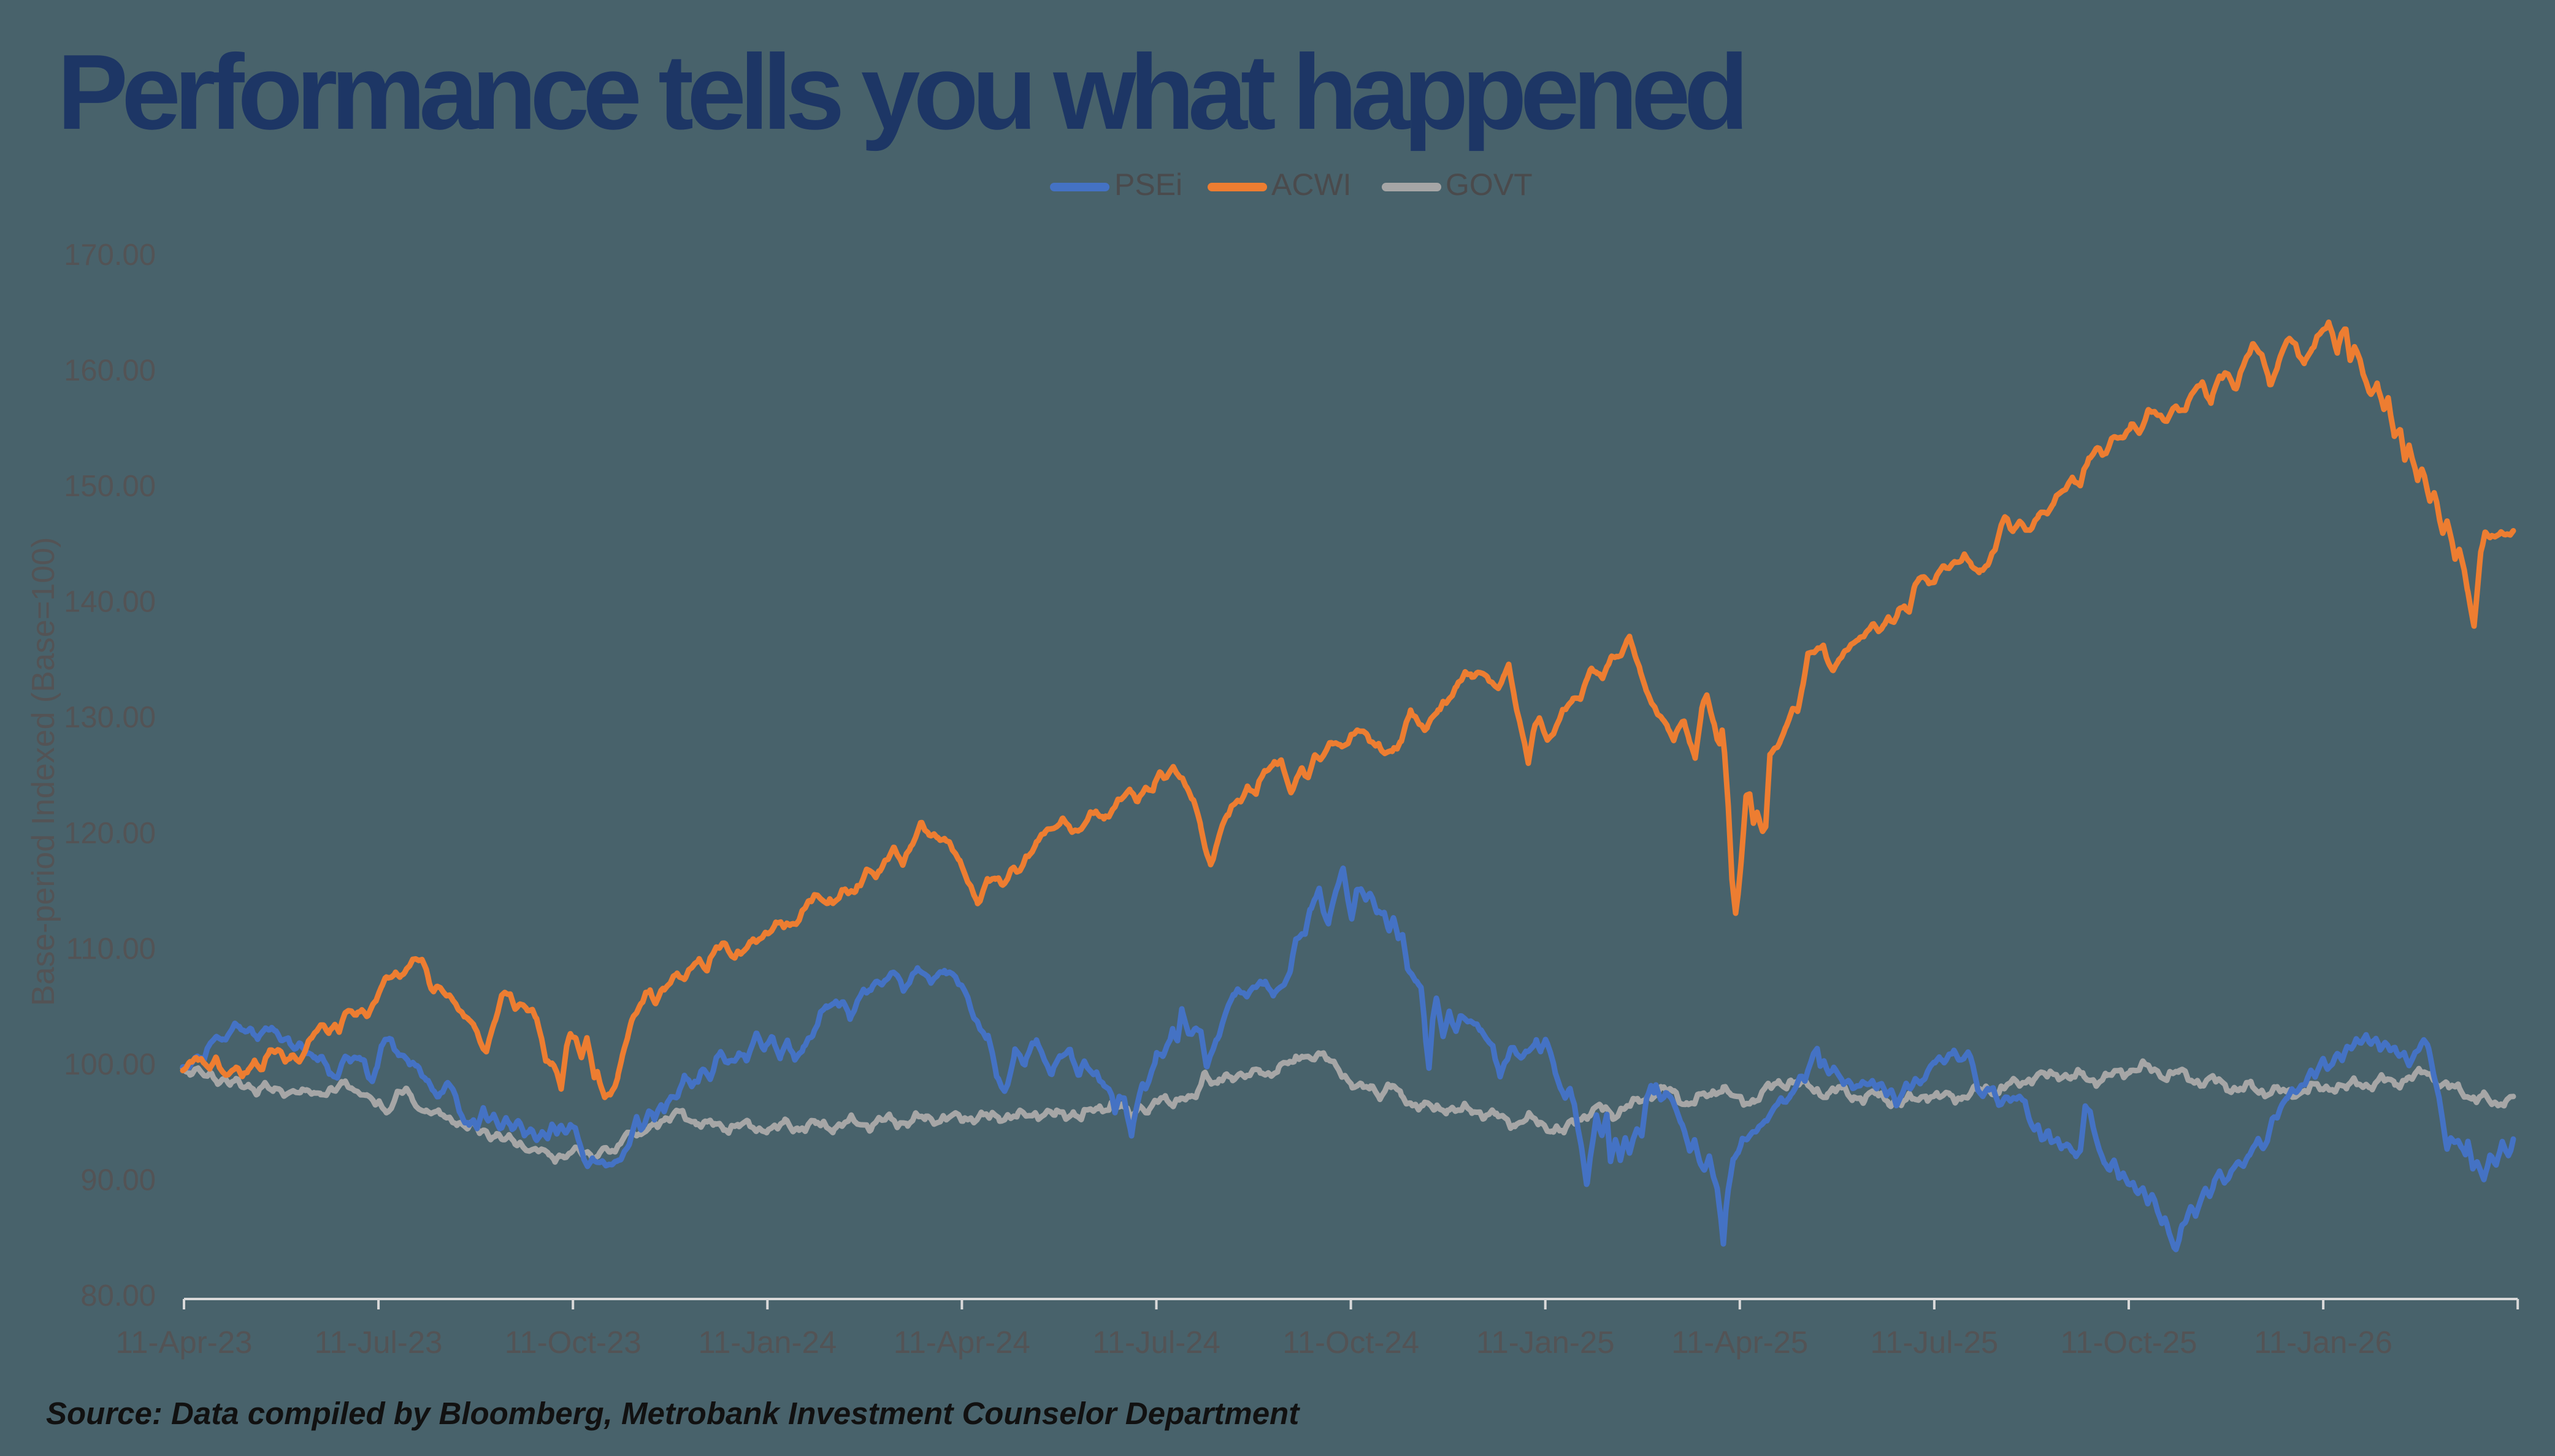  What do you see at coordinates (110, 717) in the screenshot?
I see `svg-text: 130.00` at bounding box center [110, 717].